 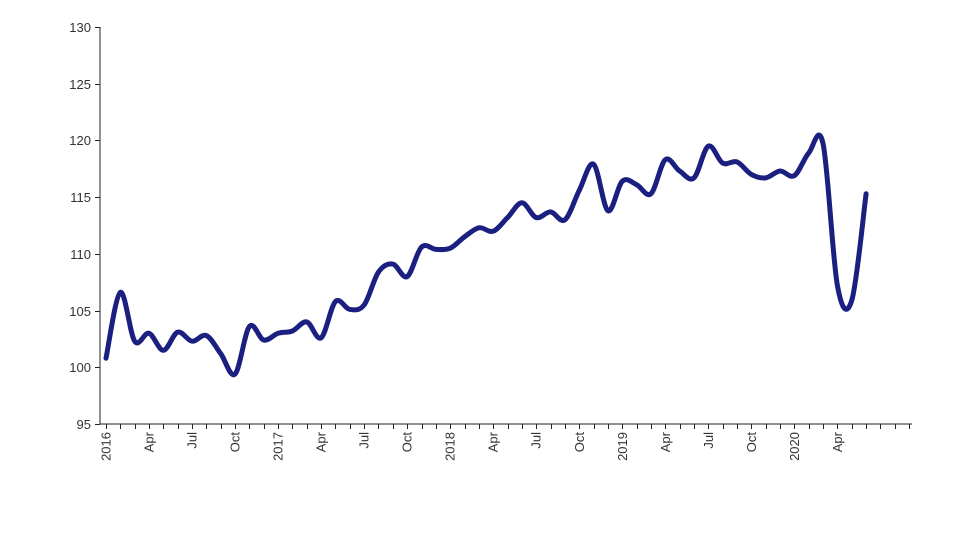 I want to click on y-axis: 95 100 105 110 115 120 125 130, so click(x=85, y=226).